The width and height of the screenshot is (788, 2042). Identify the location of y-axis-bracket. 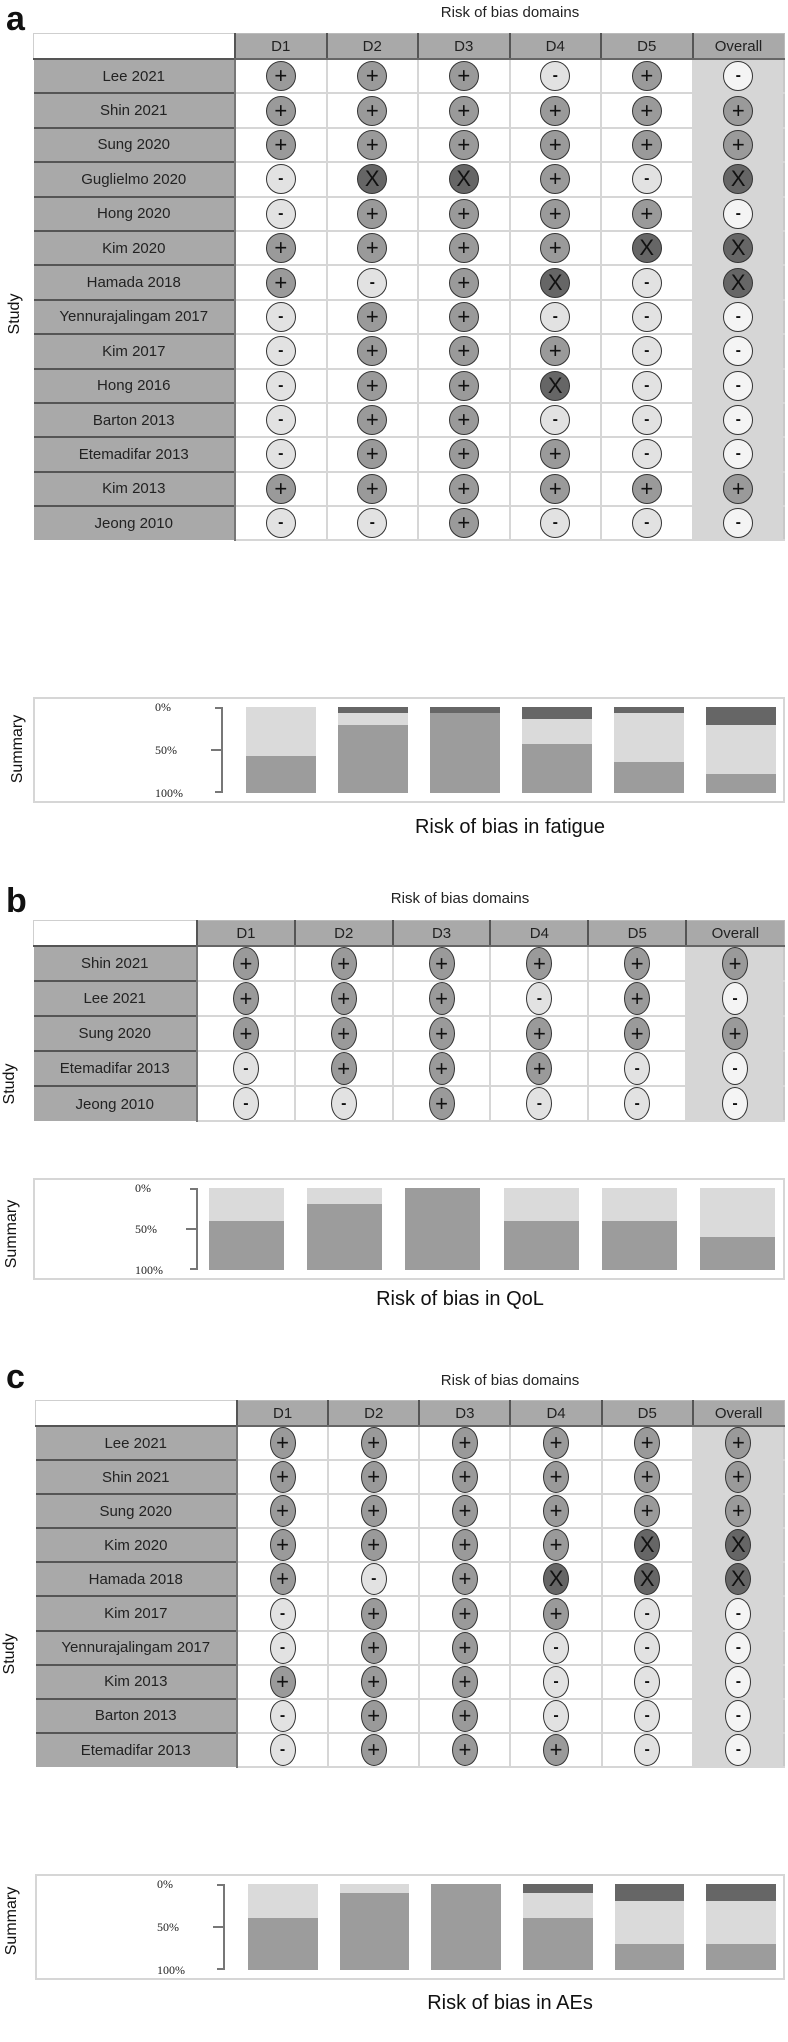
(221, 1927).